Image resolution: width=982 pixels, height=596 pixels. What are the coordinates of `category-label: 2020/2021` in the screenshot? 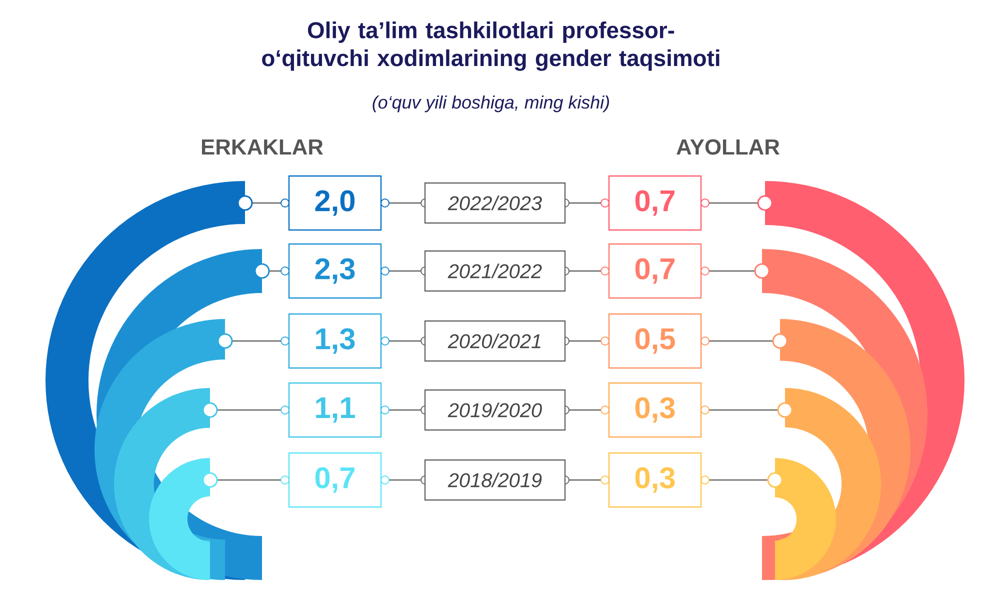 It's located at (494, 341).